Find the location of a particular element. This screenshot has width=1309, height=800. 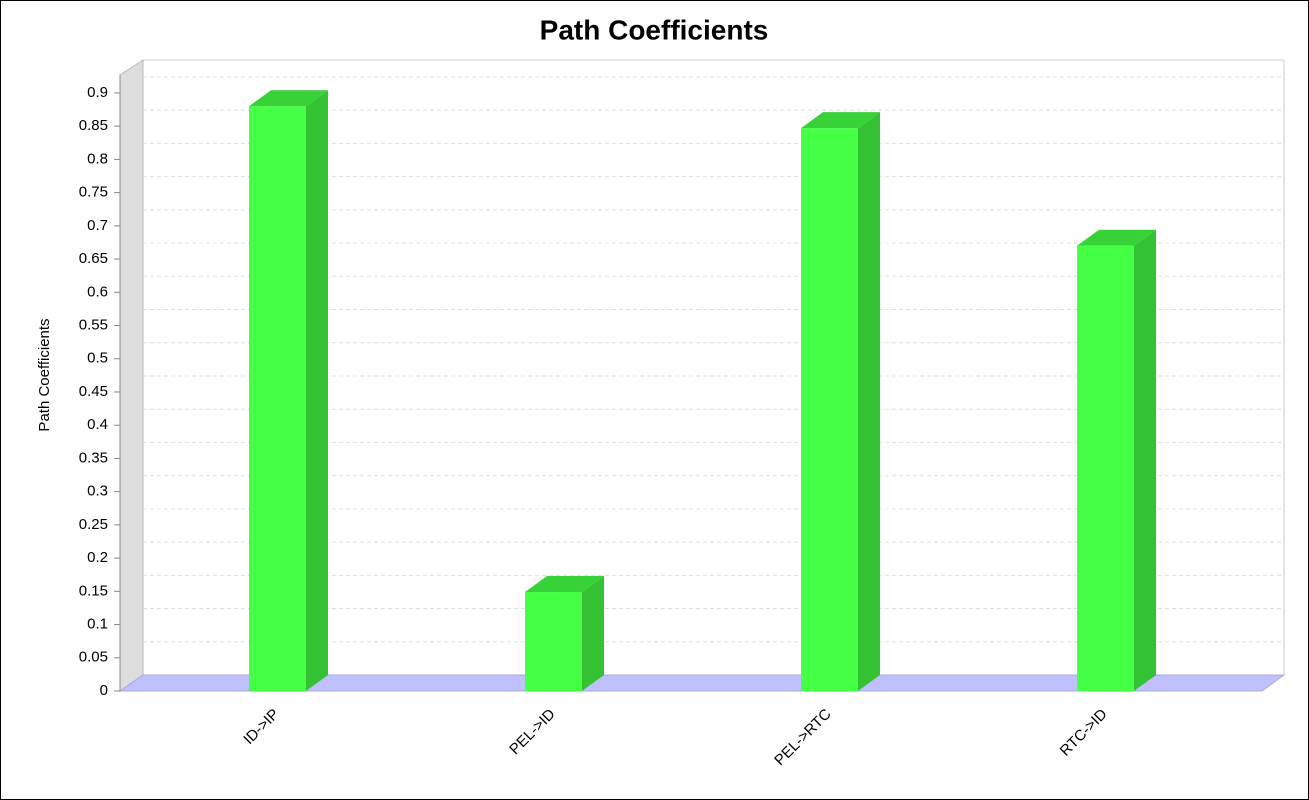

y-tick-label: 0.1 is located at coordinates (97, 624).